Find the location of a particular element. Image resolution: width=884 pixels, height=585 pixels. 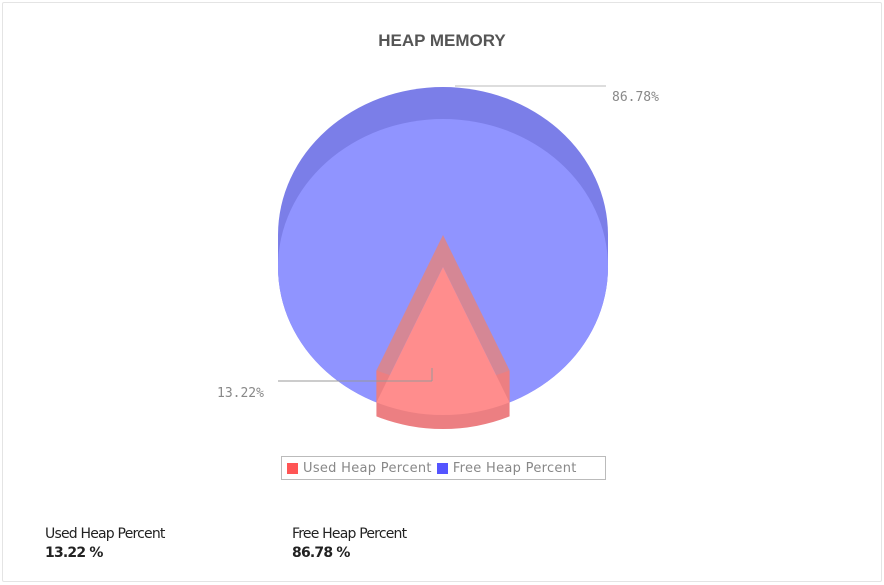

data-label-used: 13.22% is located at coordinates (240, 393).